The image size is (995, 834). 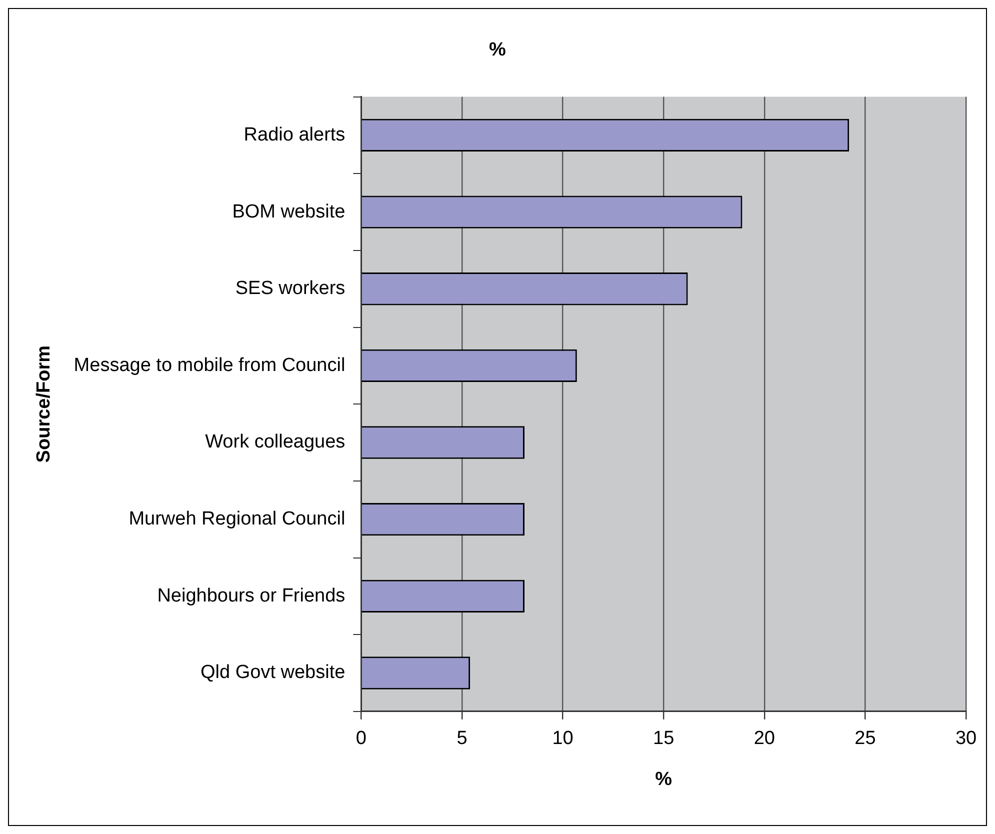 What do you see at coordinates (251, 595) in the screenshot?
I see `y-tick-label: Neighbours or Friends` at bounding box center [251, 595].